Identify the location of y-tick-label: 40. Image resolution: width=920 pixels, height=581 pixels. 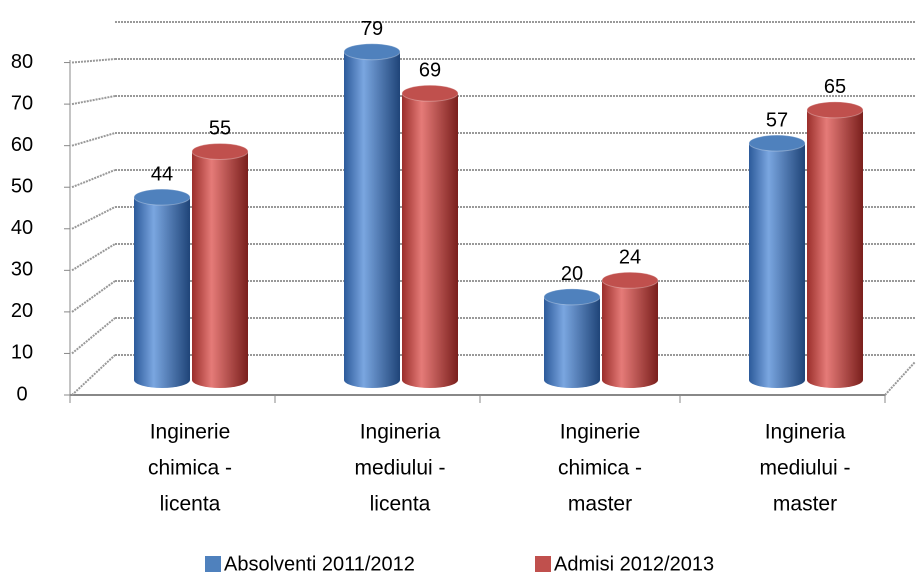
(22, 228).